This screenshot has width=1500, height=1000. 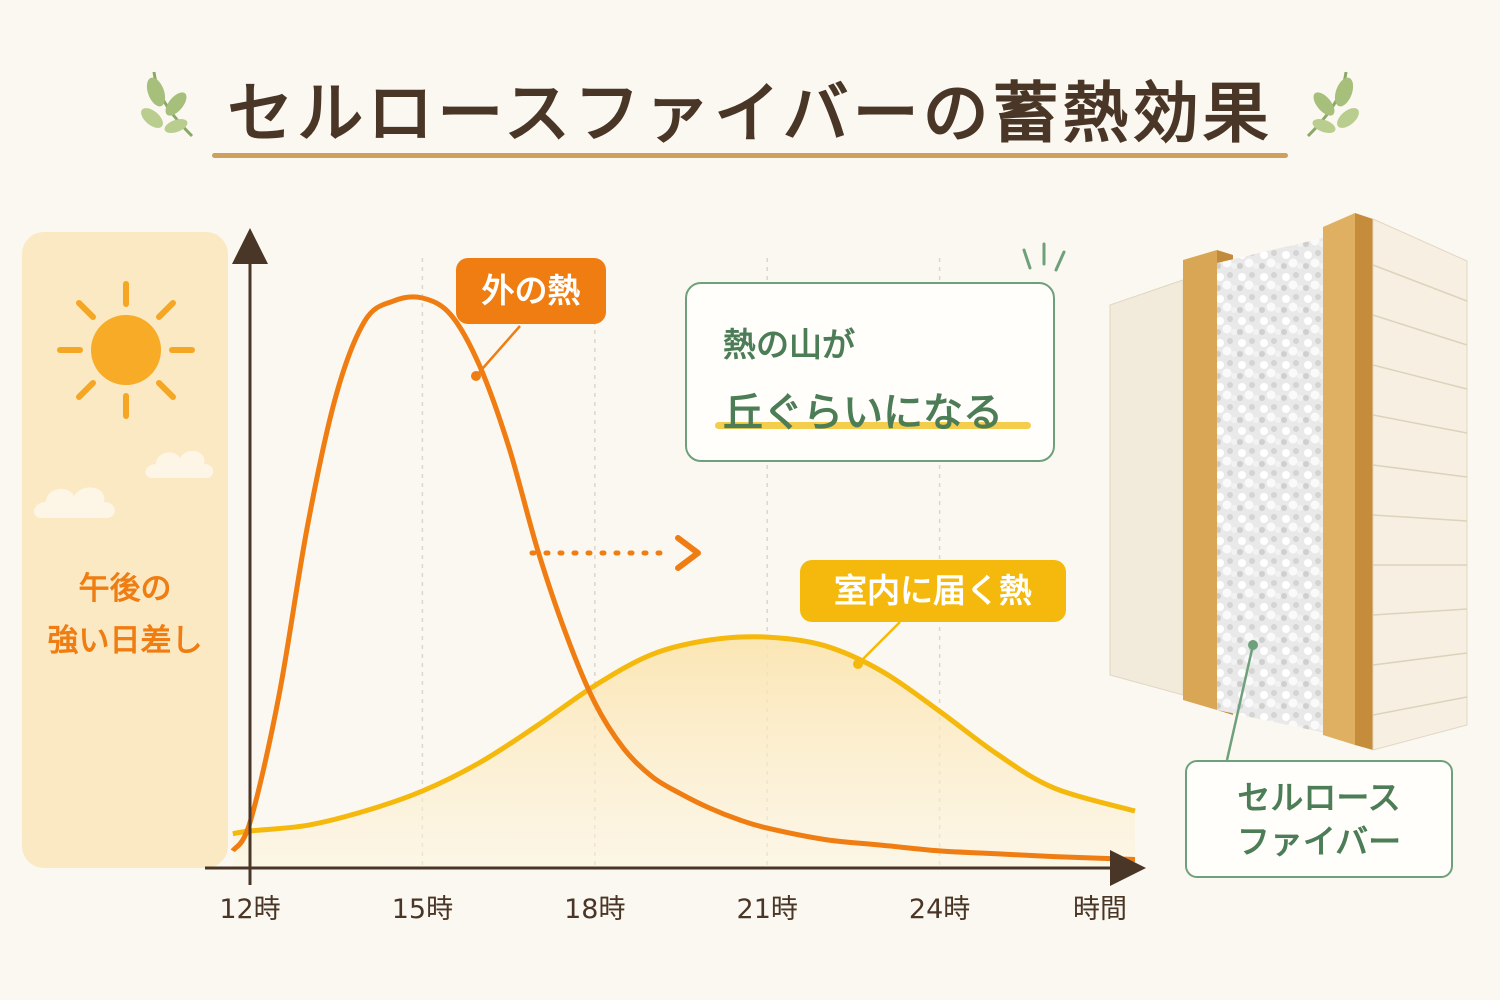 I want to click on x-tick-label: 12時, so click(x=249, y=909).